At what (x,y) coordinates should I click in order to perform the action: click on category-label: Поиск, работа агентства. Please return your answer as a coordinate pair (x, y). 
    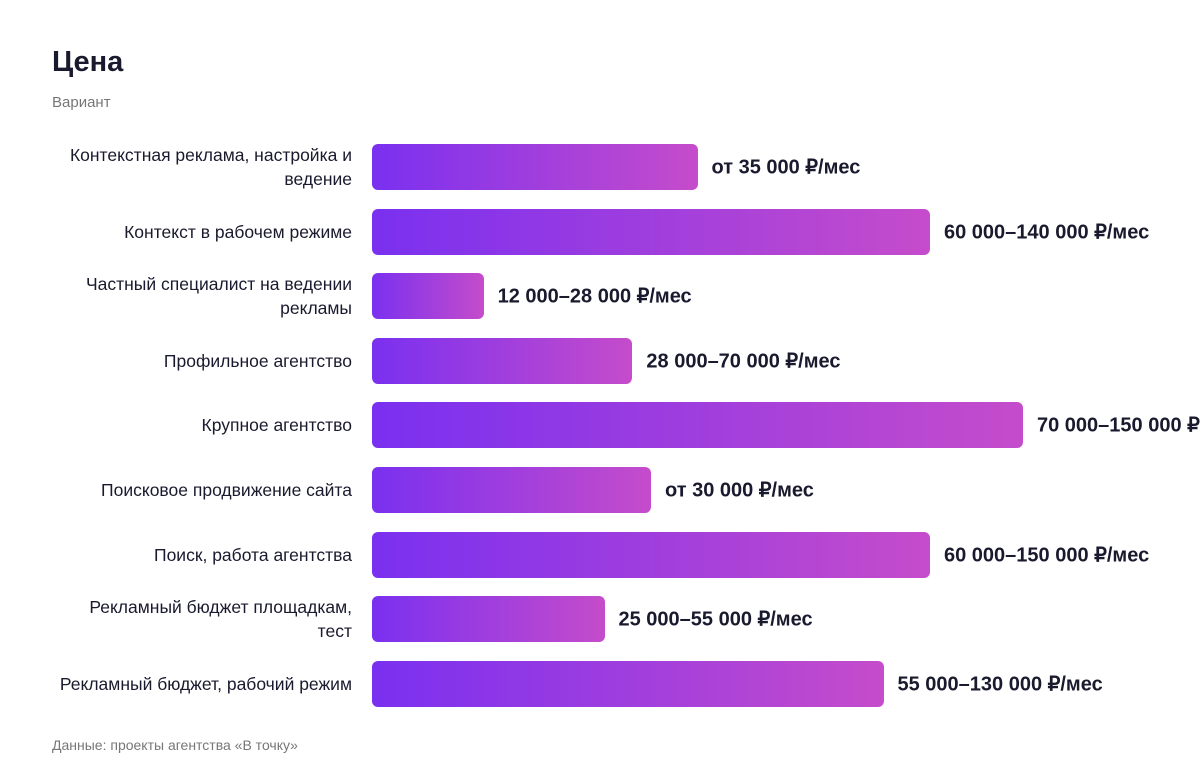
    Looking at the image, I should click on (252, 554).